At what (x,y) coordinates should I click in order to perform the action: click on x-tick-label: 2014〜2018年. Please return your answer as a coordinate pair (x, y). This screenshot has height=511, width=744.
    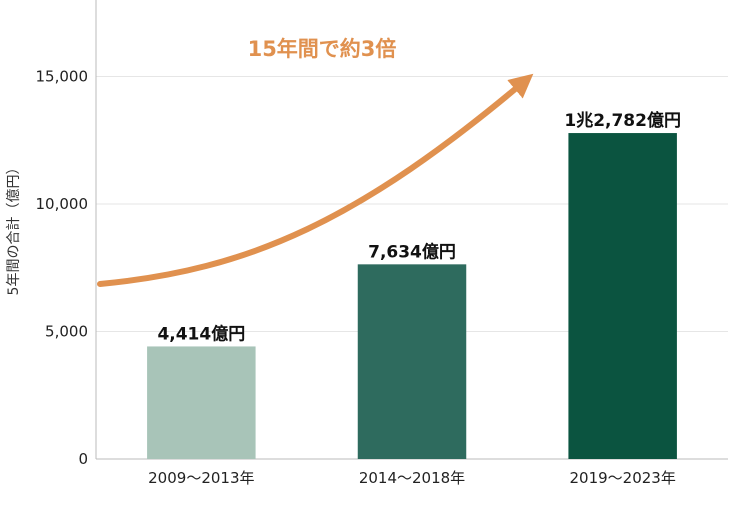
    Looking at the image, I should click on (412, 478).